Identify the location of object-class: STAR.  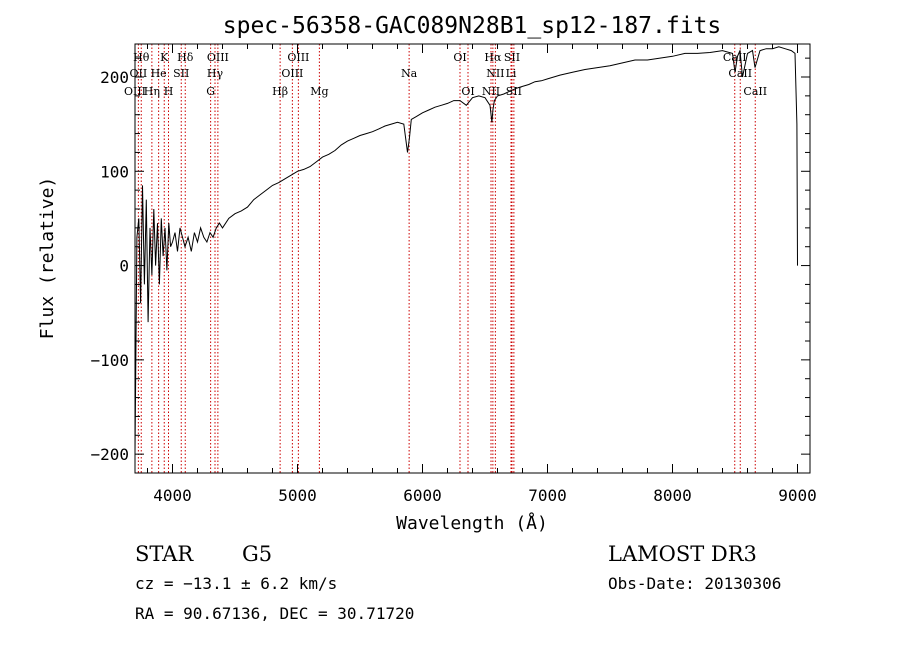
(164, 554).